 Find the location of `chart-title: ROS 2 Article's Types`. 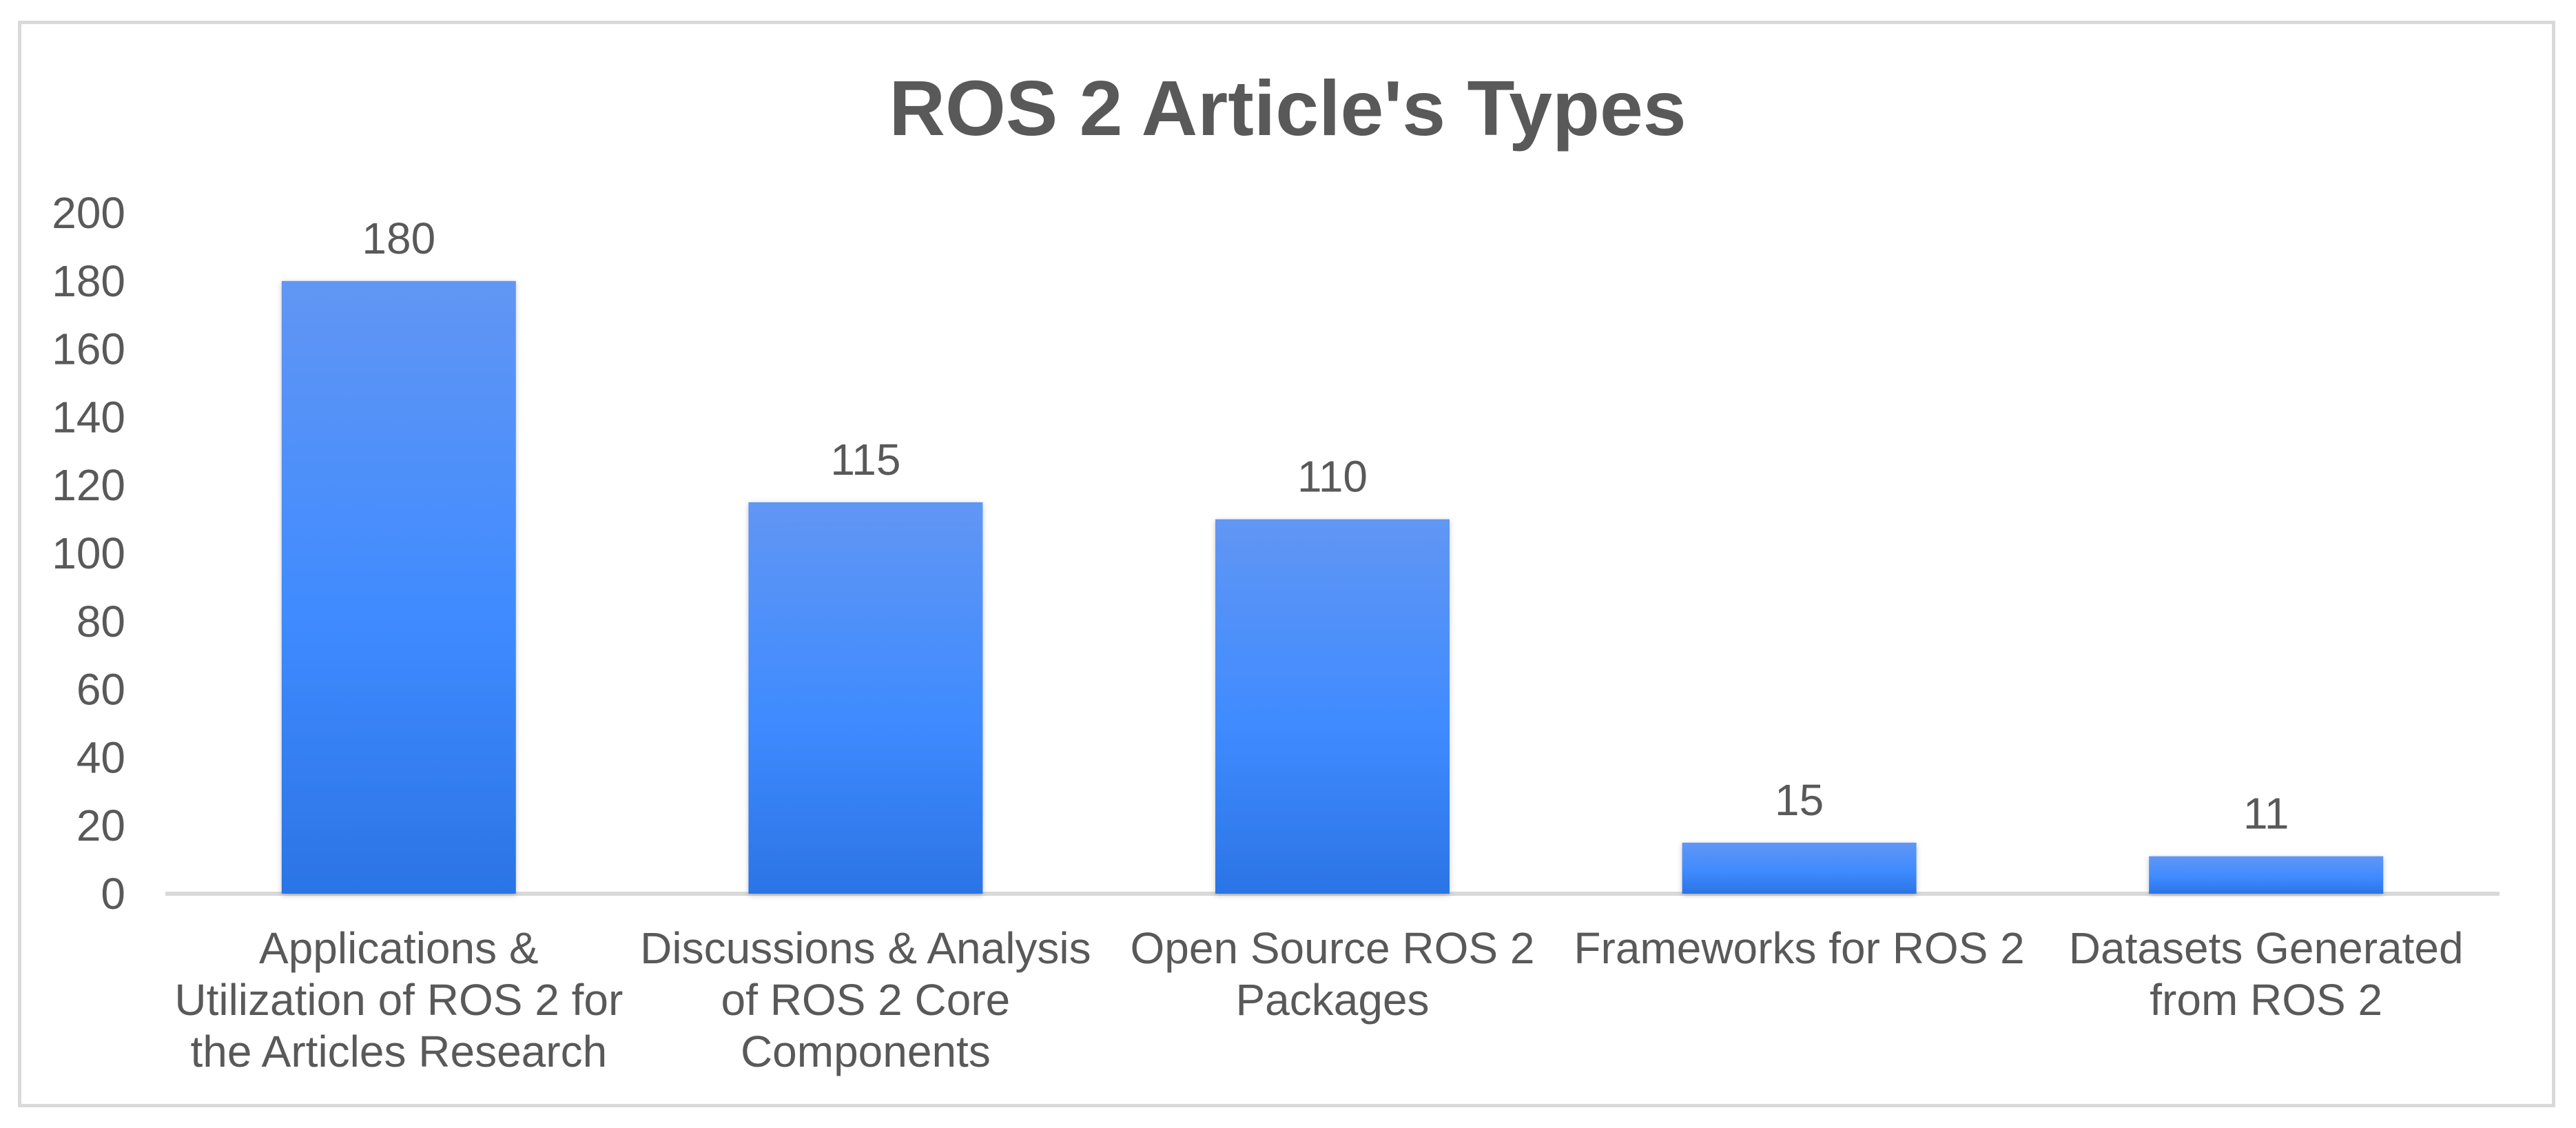

chart-title: ROS 2 Article's Types is located at coordinates (1287, 108).